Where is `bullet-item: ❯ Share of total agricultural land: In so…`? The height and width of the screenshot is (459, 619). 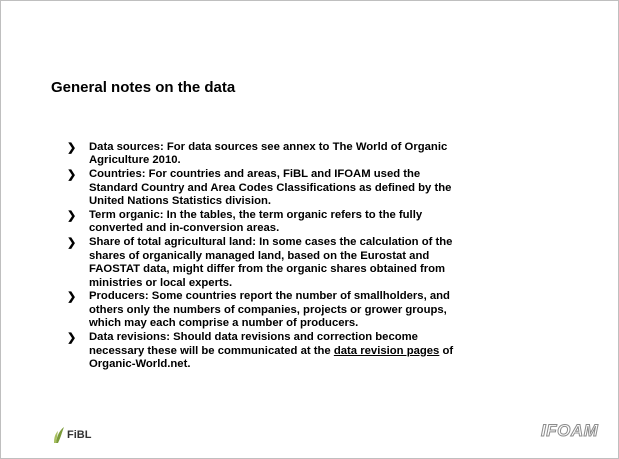
bullet-item: ❯ Share of total agricultural land: In so… is located at coordinates (309, 263).